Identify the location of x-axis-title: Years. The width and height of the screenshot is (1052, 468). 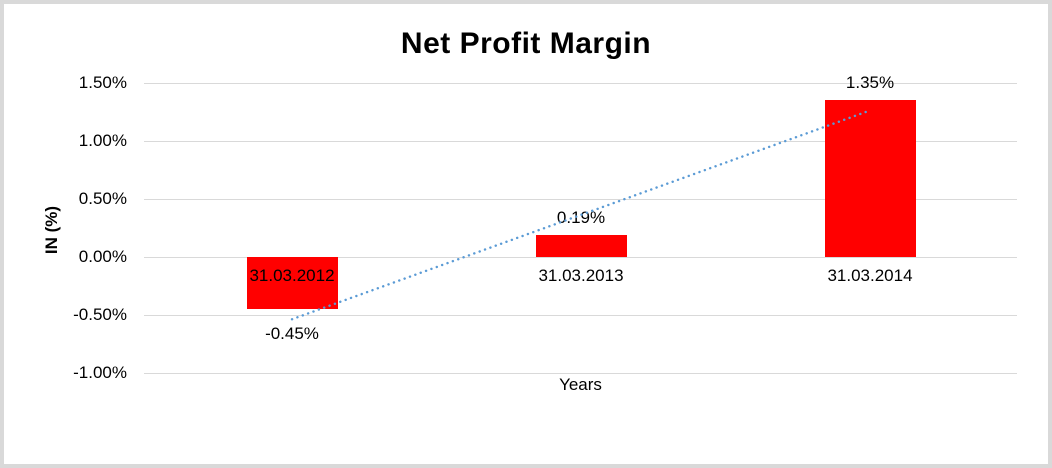
(580, 384).